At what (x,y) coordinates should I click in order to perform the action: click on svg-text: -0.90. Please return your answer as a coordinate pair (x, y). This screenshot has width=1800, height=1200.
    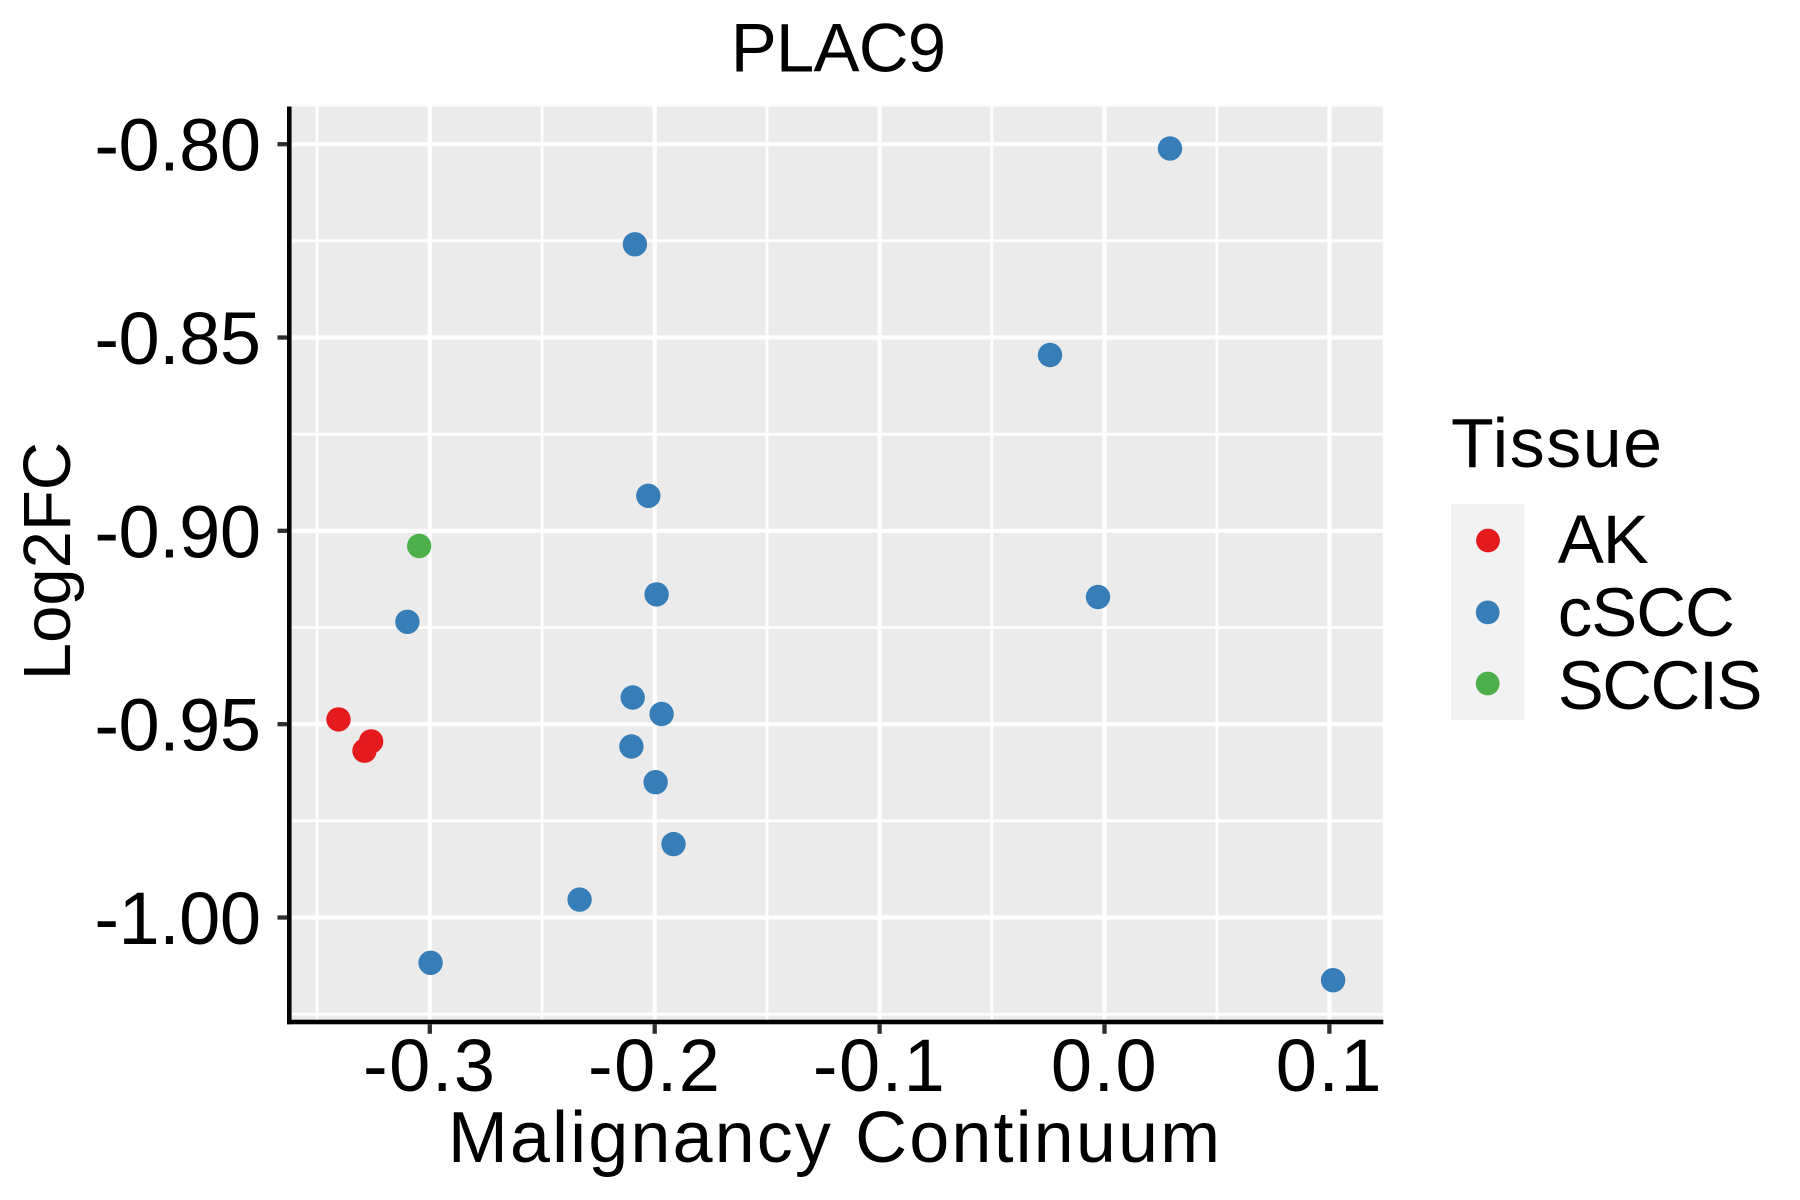
    Looking at the image, I should click on (177, 531).